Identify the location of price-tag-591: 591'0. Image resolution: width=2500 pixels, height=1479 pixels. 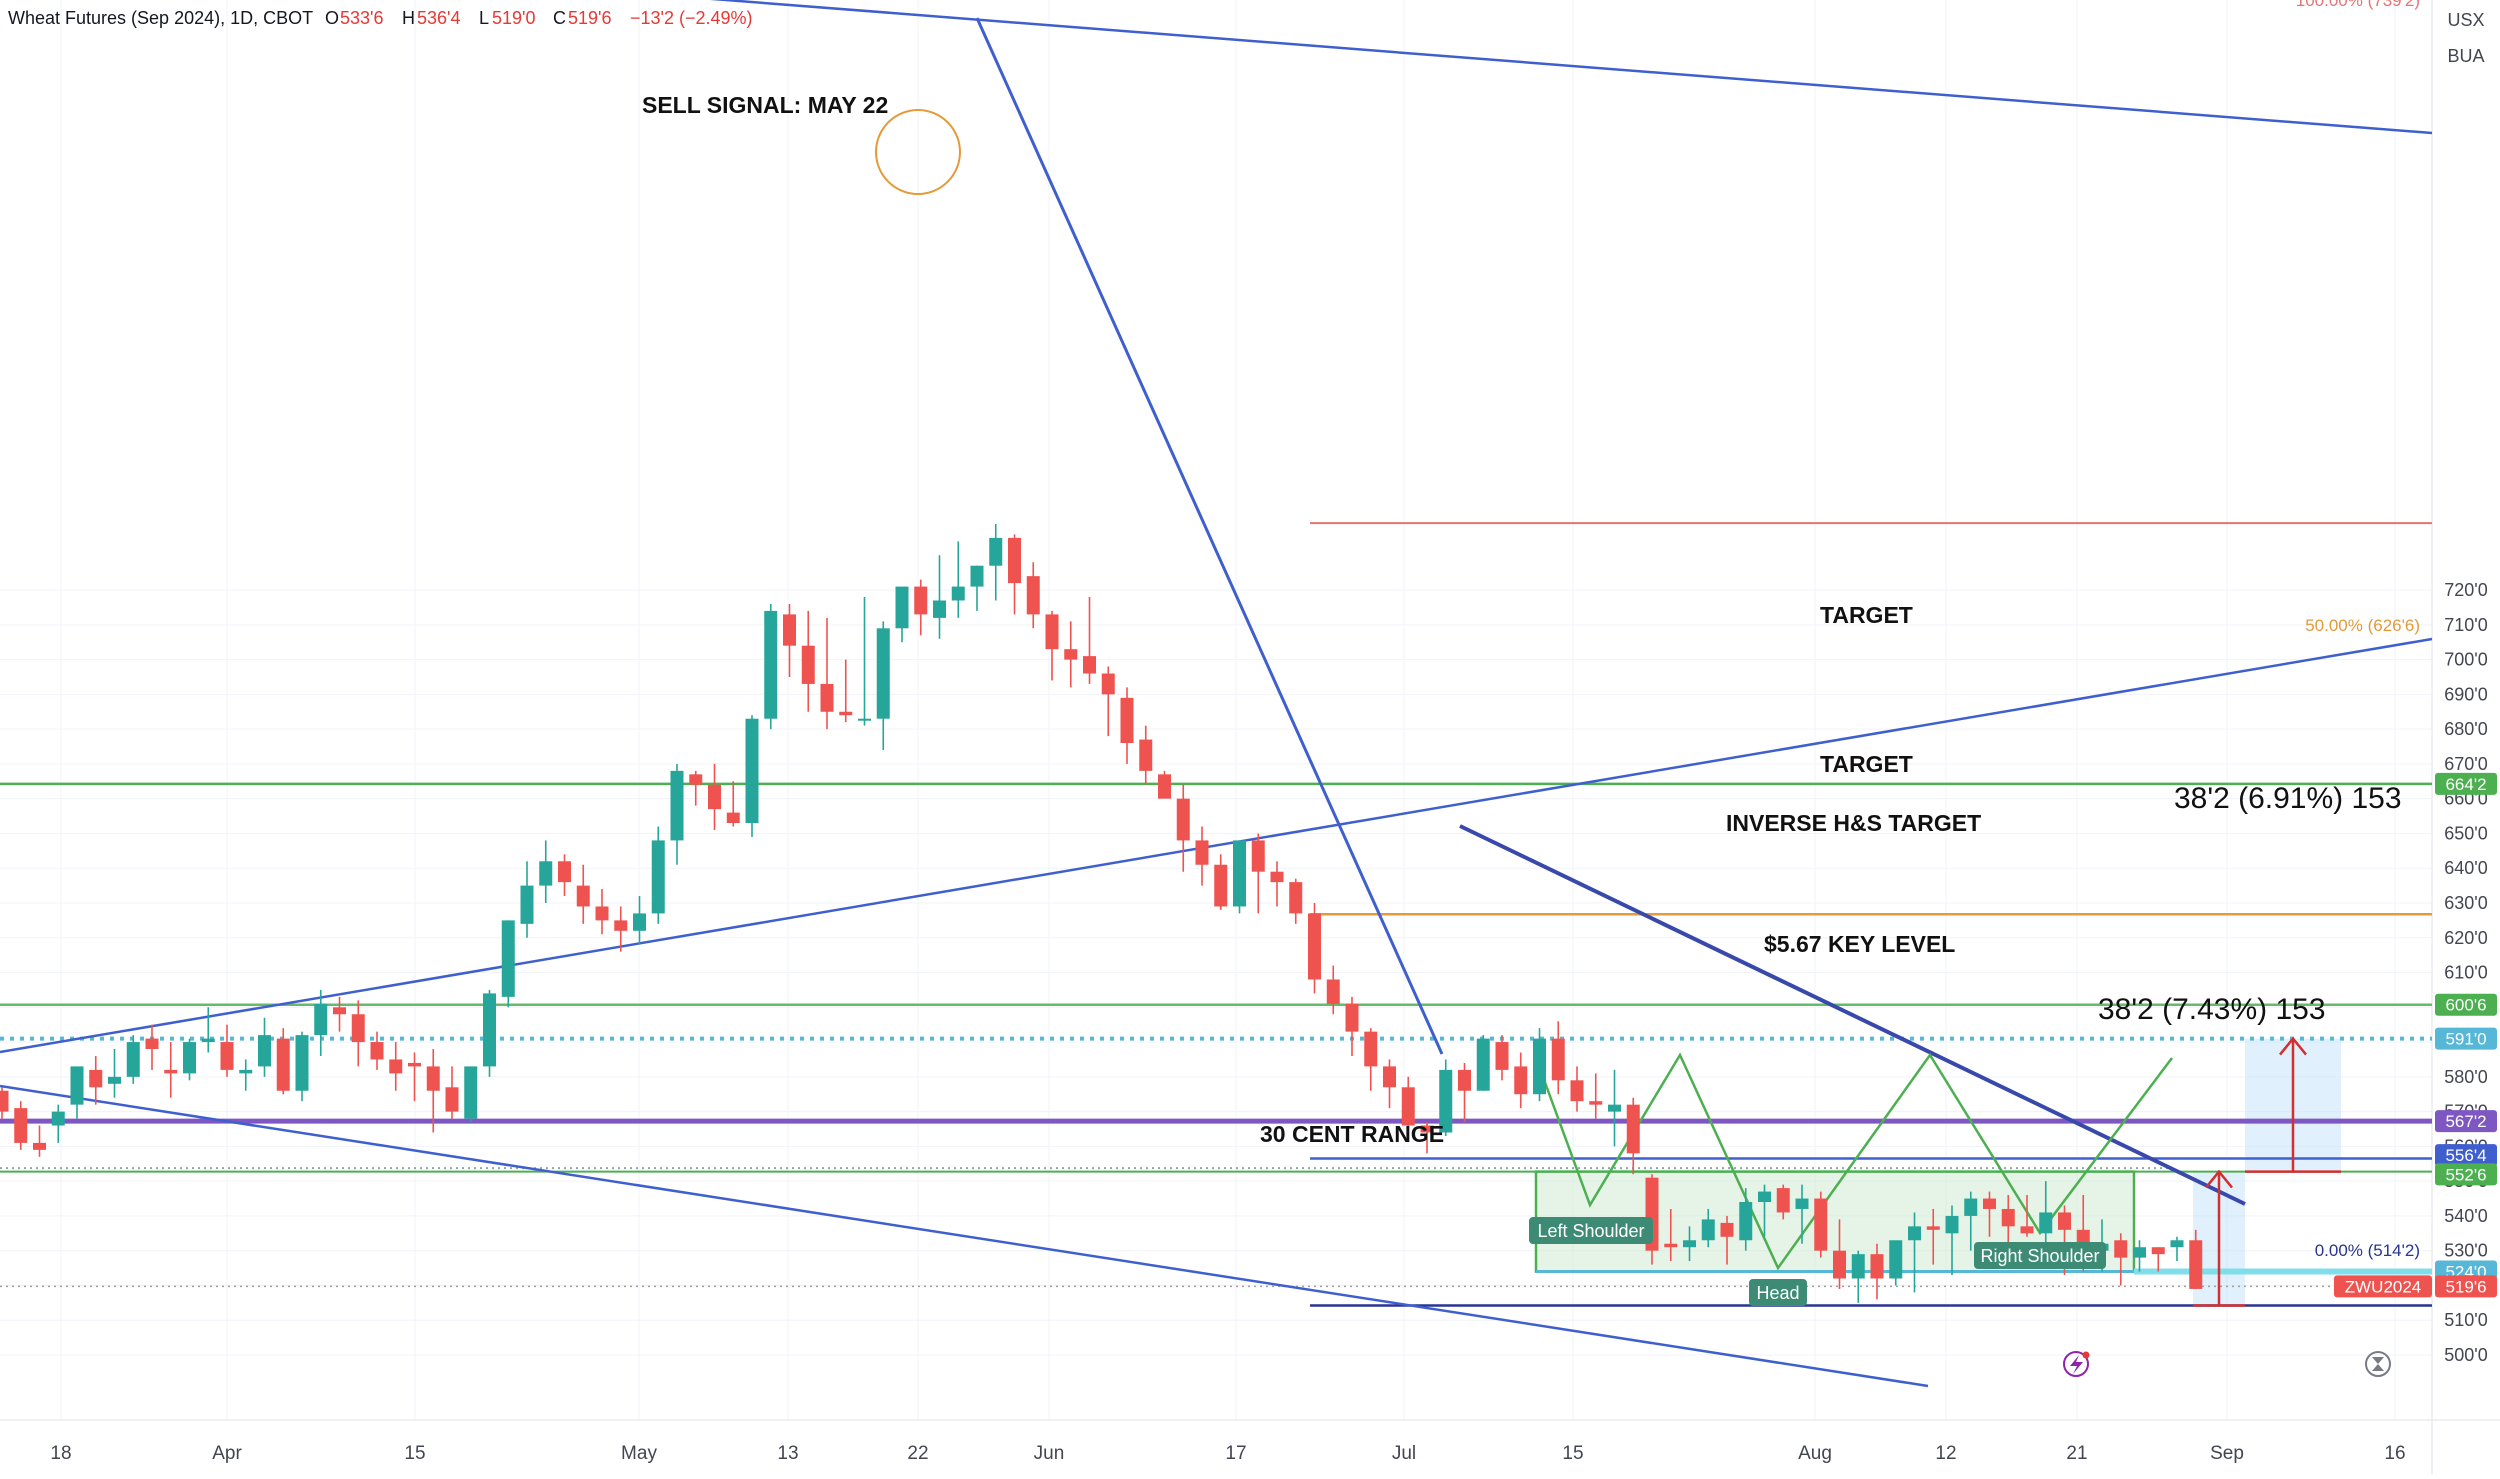
(2466, 1038).